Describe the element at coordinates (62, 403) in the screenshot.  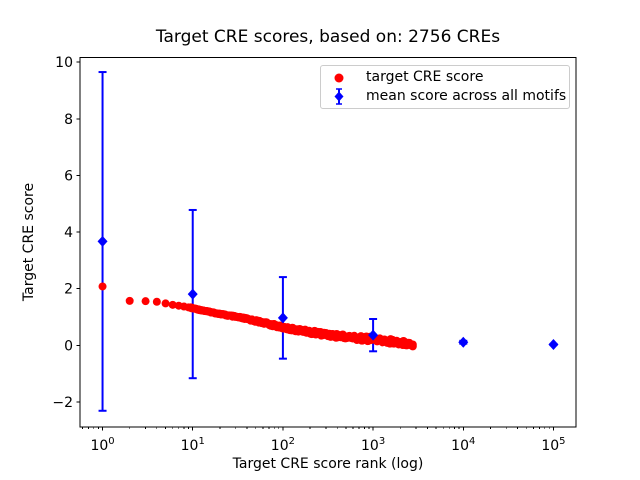
I see `y-tick-label: −2` at that location.